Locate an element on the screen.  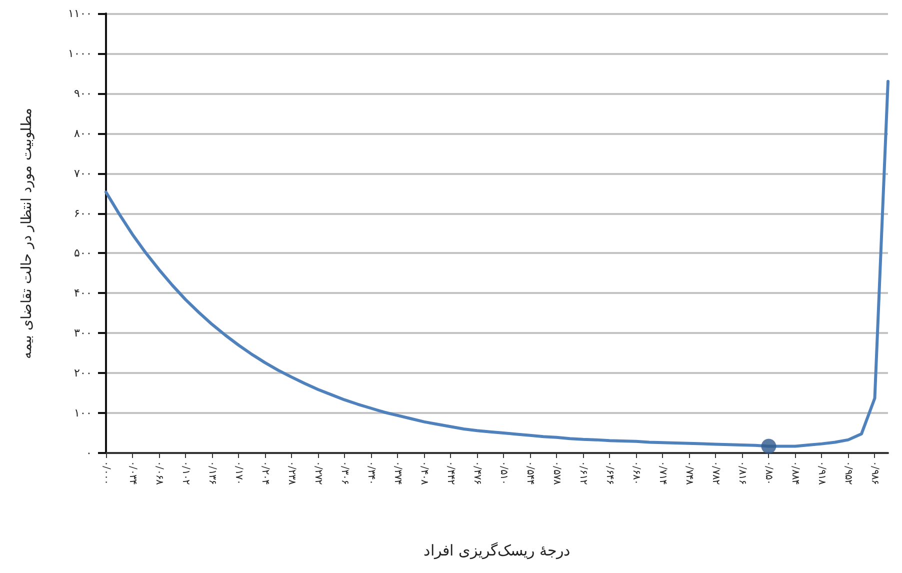
x-tick-label: ۰/۹۵۲ is located at coordinates (848, 472).